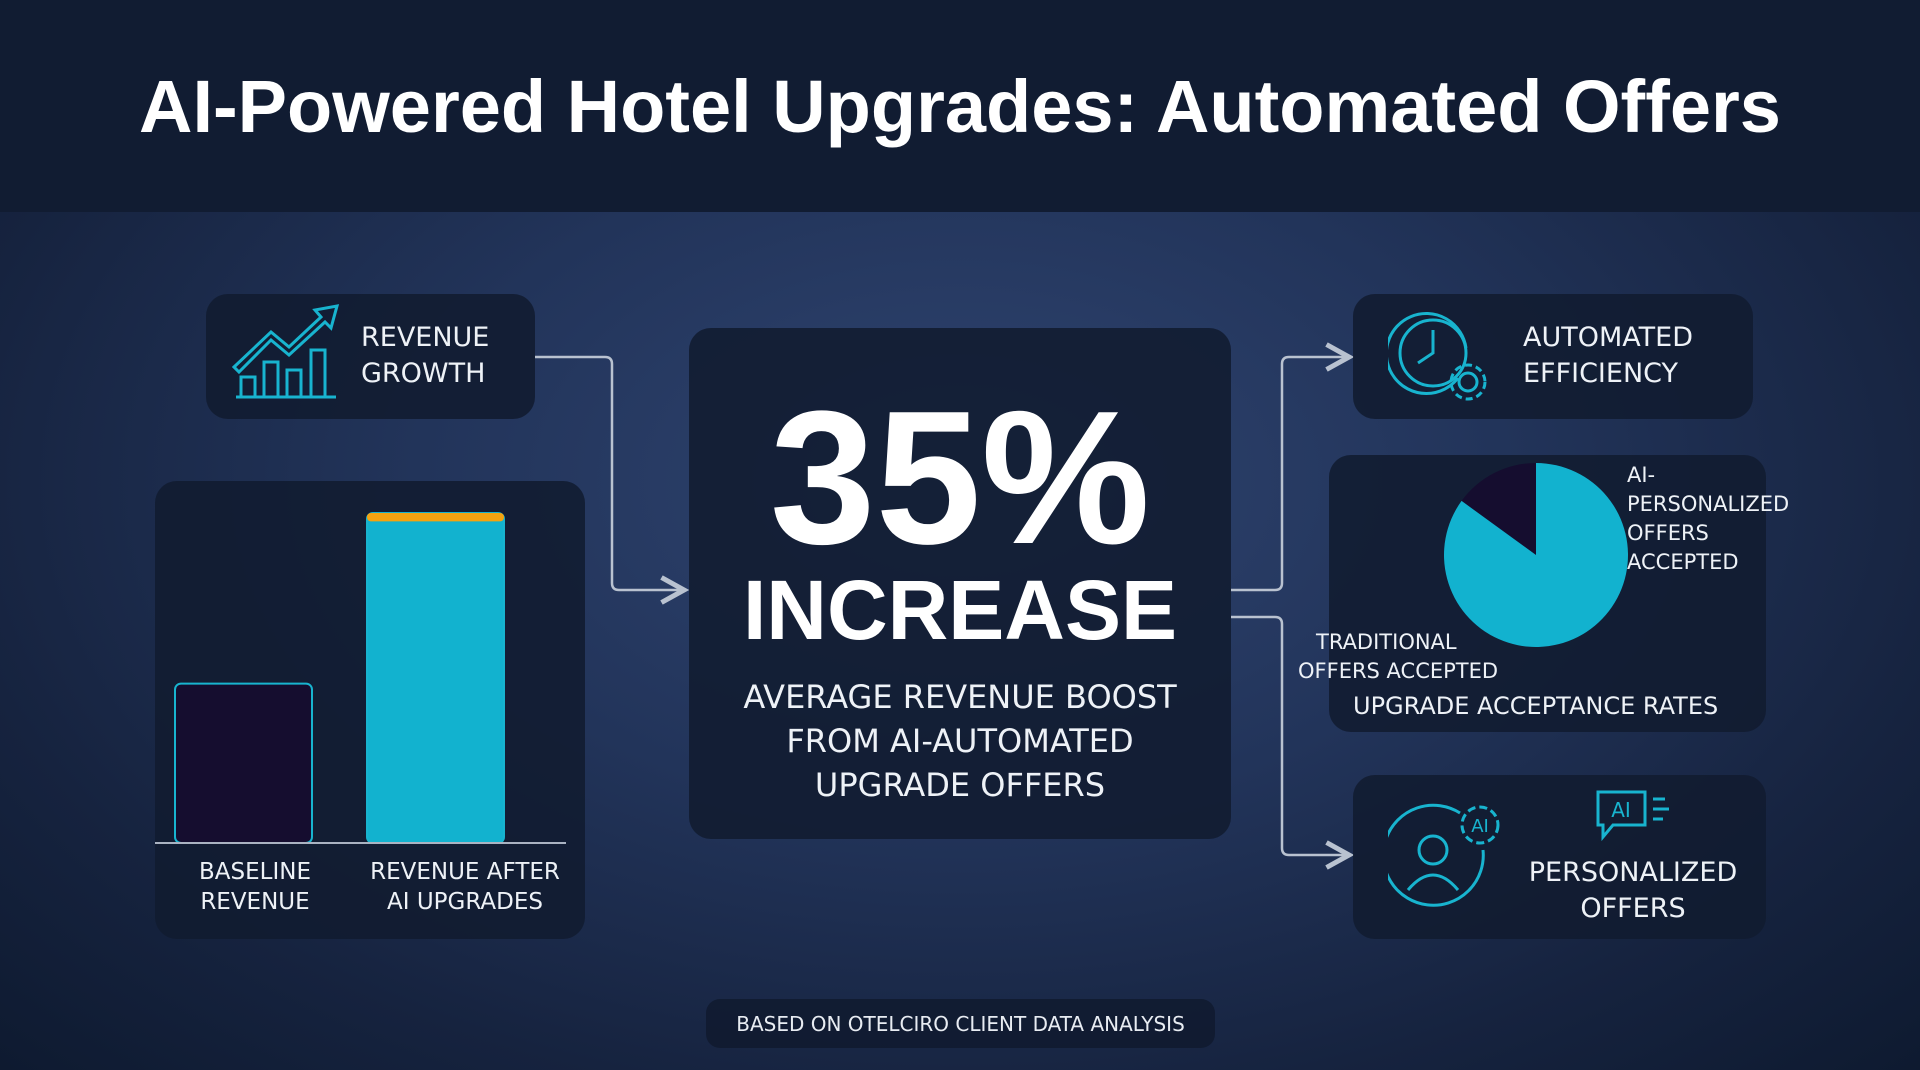  Describe the element at coordinates (465, 902) in the screenshot. I see `bar-label-line: AI UPGRADES` at that location.